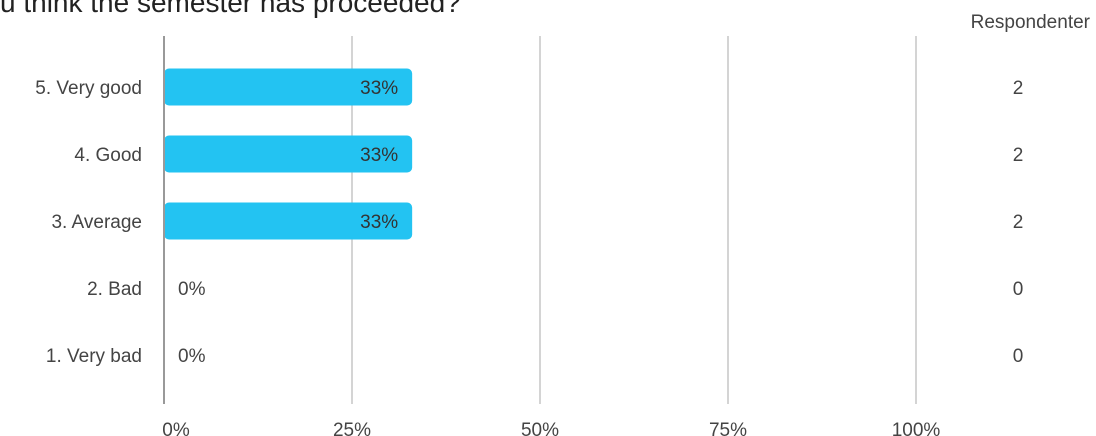 This screenshot has width=1096, height=436. What do you see at coordinates (540, 428) in the screenshot?
I see `x-tick-label: 50%` at bounding box center [540, 428].